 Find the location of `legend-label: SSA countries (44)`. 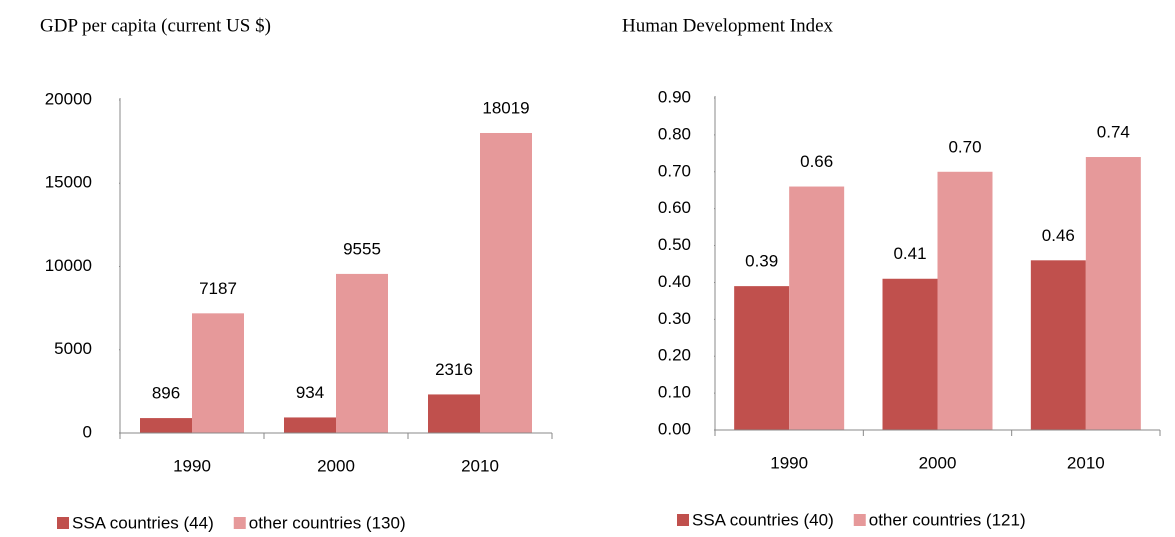

legend-label: SSA countries (44) is located at coordinates (143, 522).